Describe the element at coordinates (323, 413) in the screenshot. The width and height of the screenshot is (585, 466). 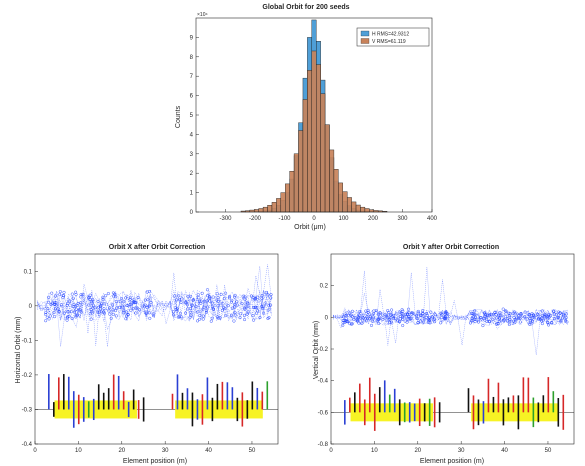
I see `y-tick-label: -0.6` at that location.